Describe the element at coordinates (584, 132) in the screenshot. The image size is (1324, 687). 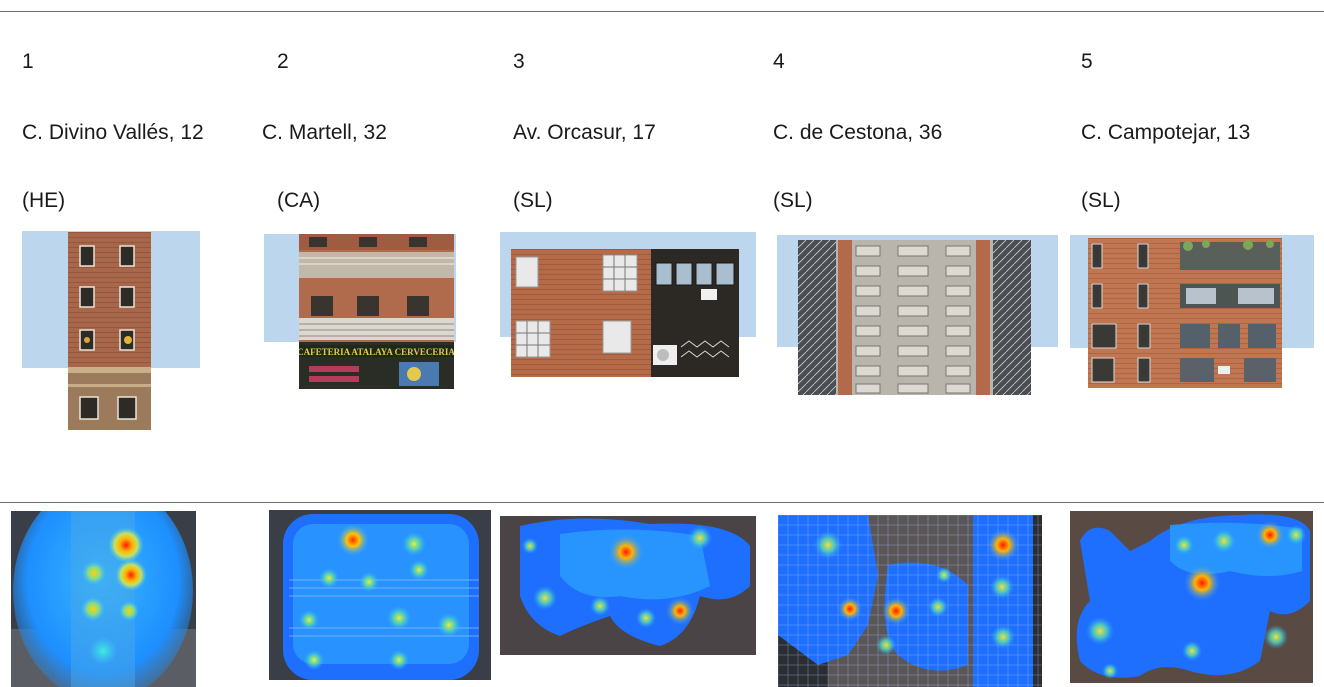
I see `column-address: Av. Orcasur, 17` at that location.